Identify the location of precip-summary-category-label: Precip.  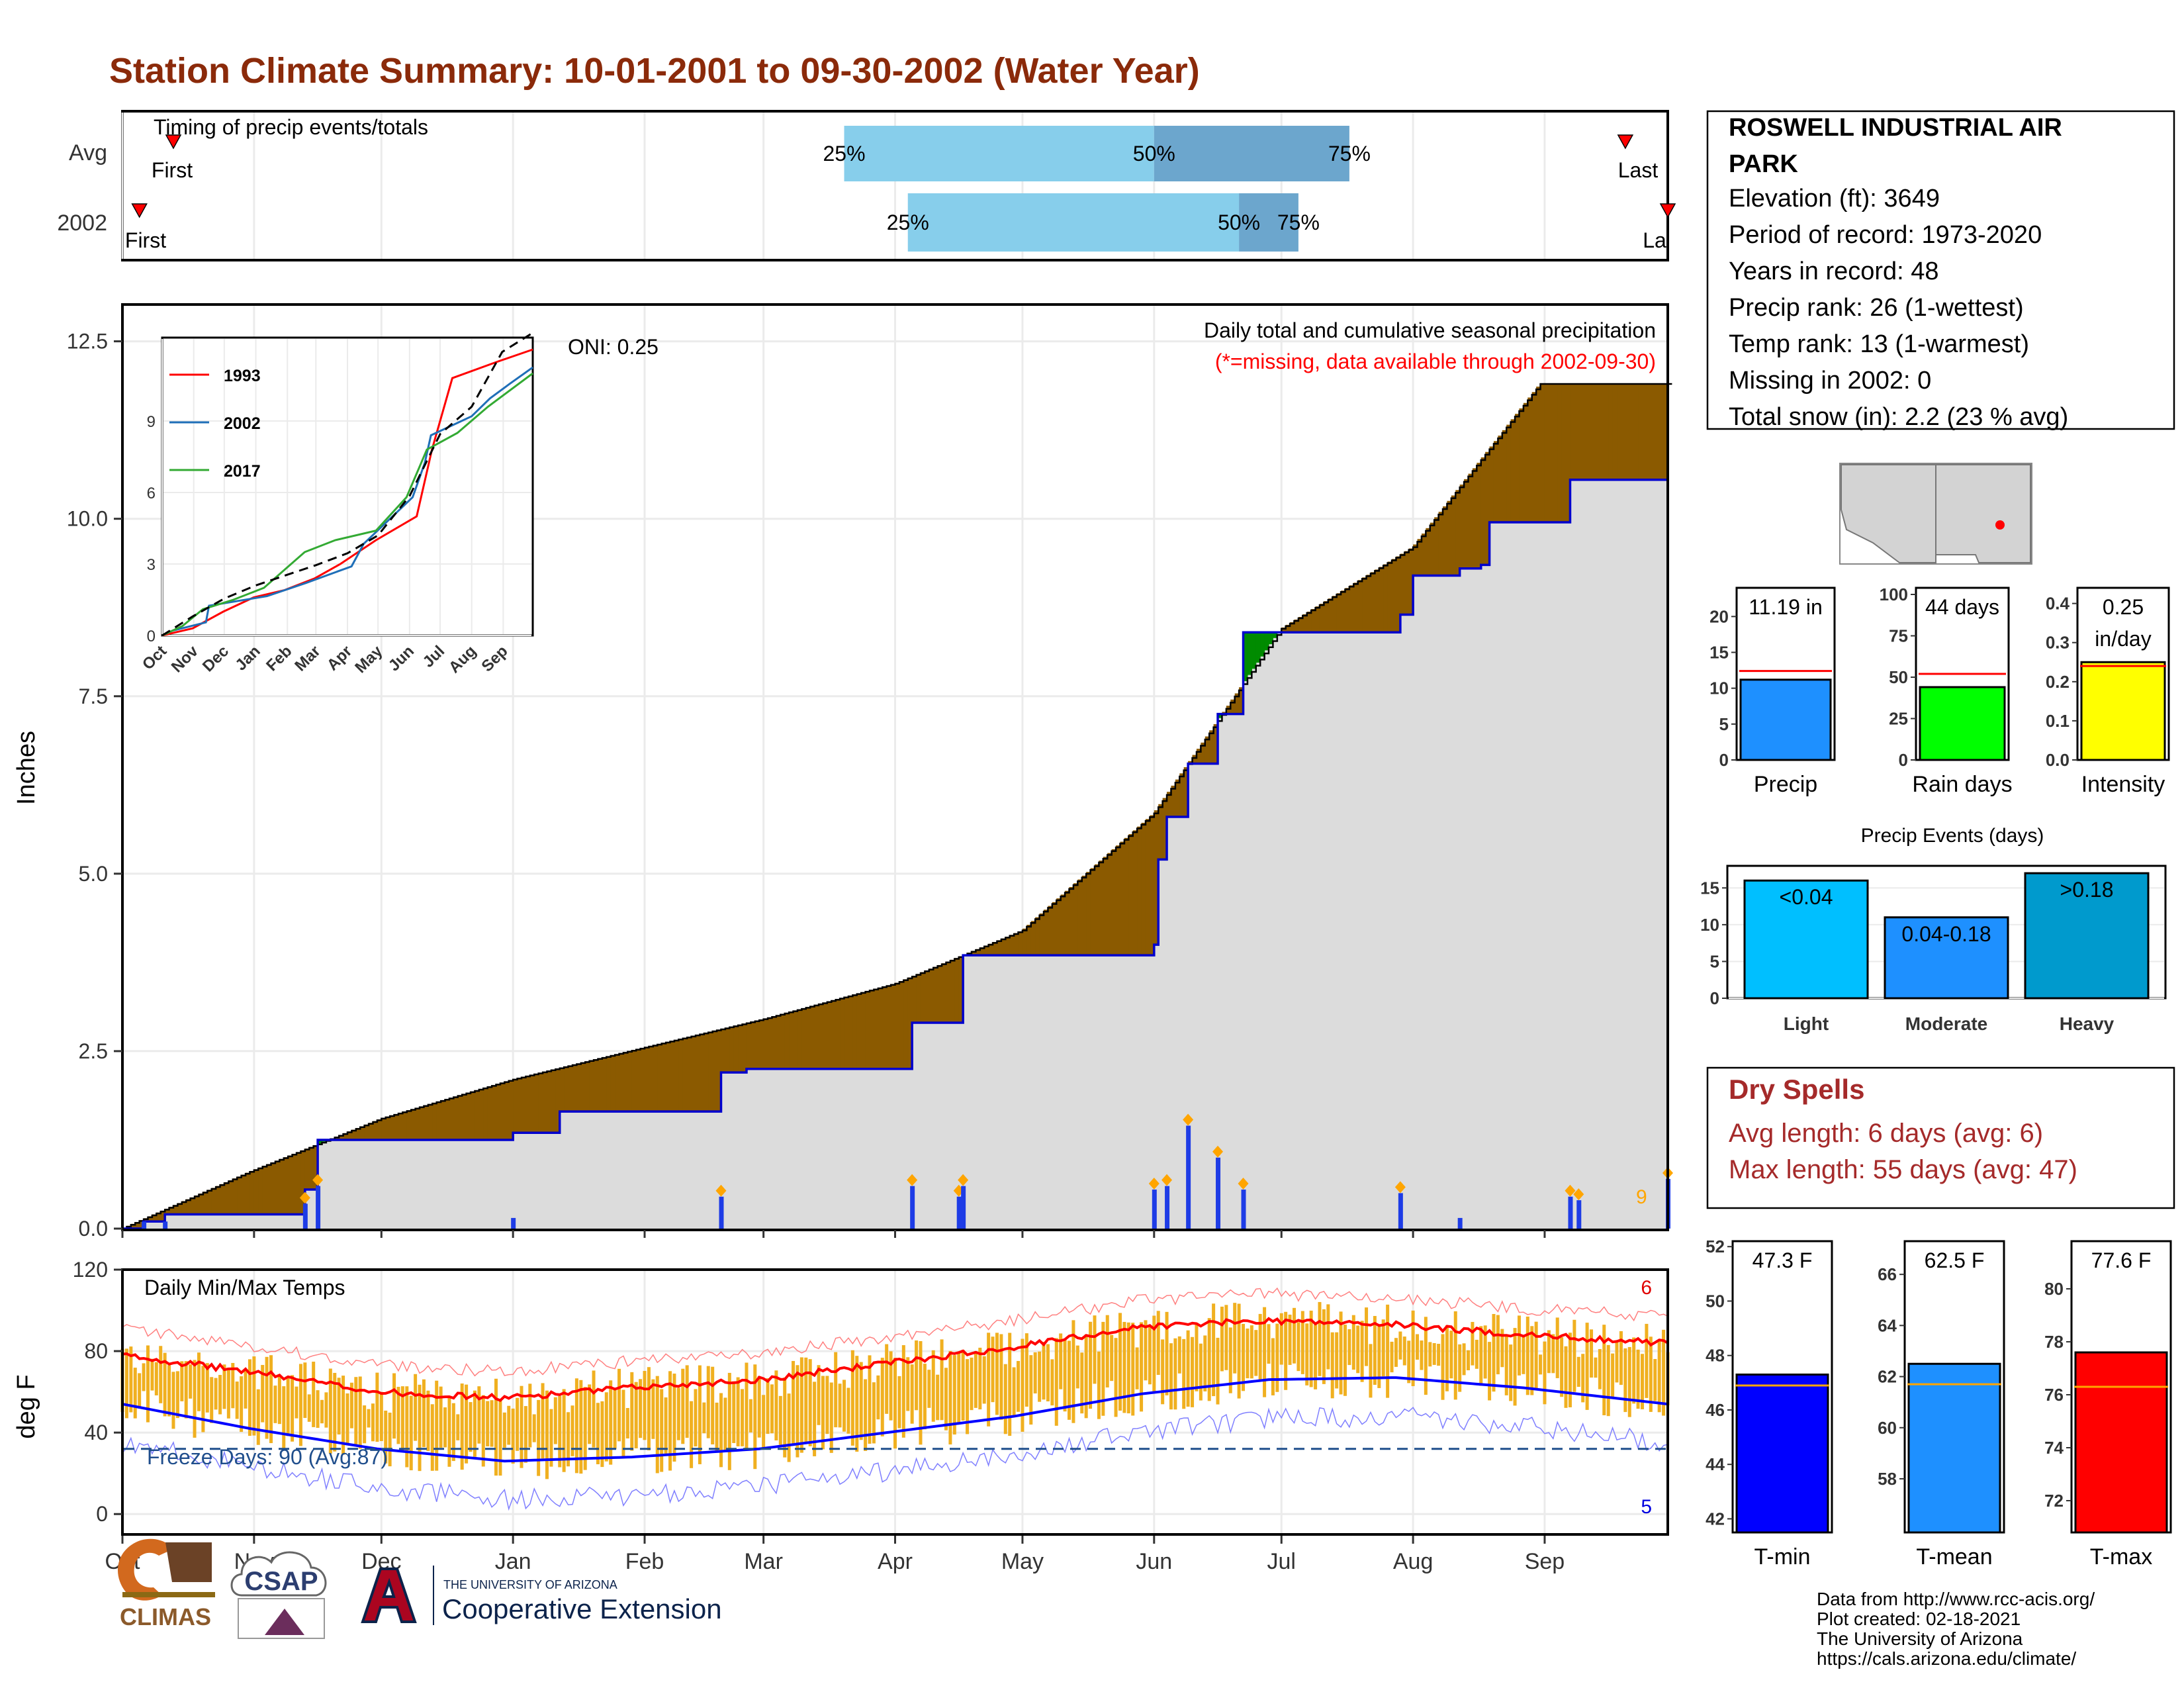
(1786, 784).